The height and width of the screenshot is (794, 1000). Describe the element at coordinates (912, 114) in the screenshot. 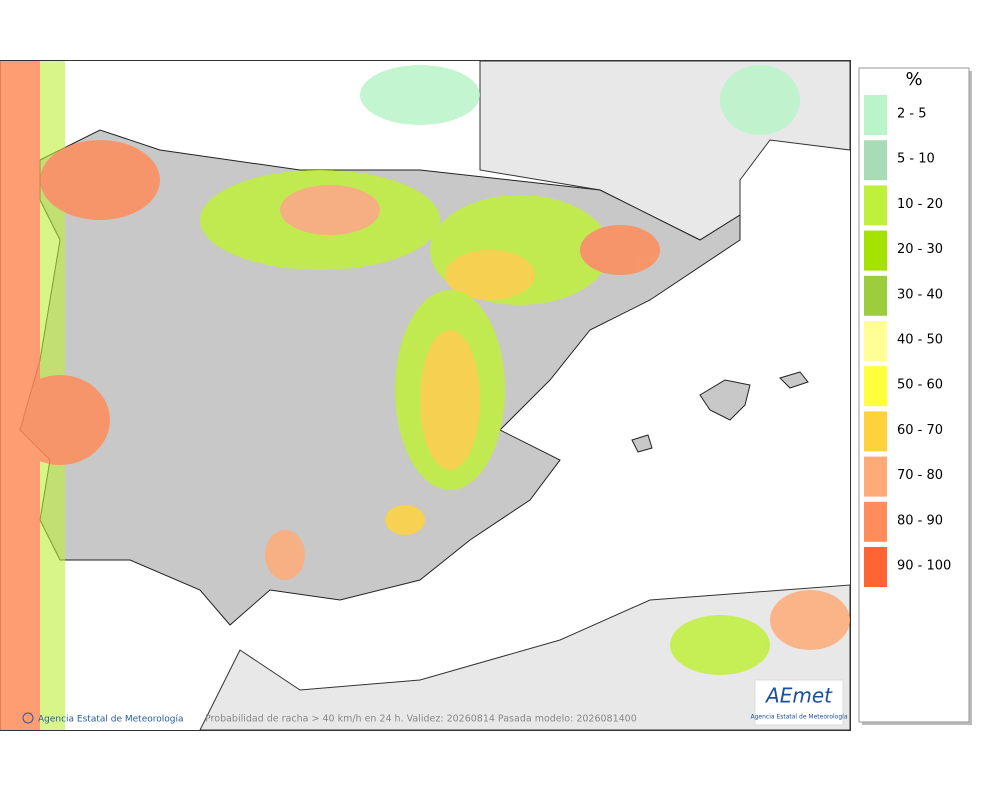

I see `legend-label: 2 - 5` at that location.